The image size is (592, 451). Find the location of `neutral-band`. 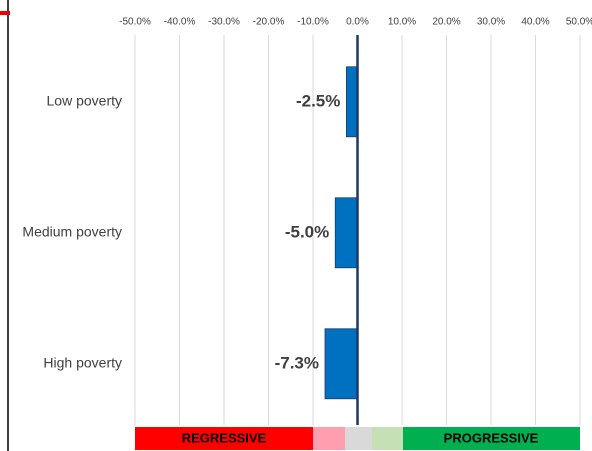

neutral-band is located at coordinates (358, 438).